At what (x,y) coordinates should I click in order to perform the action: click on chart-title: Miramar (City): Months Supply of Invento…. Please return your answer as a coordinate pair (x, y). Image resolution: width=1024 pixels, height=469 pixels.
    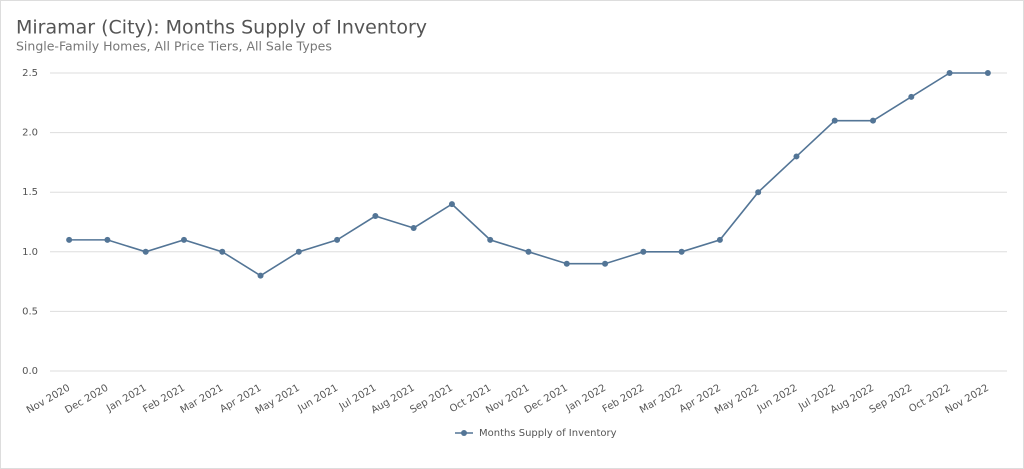
    Looking at the image, I should click on (221, 28).